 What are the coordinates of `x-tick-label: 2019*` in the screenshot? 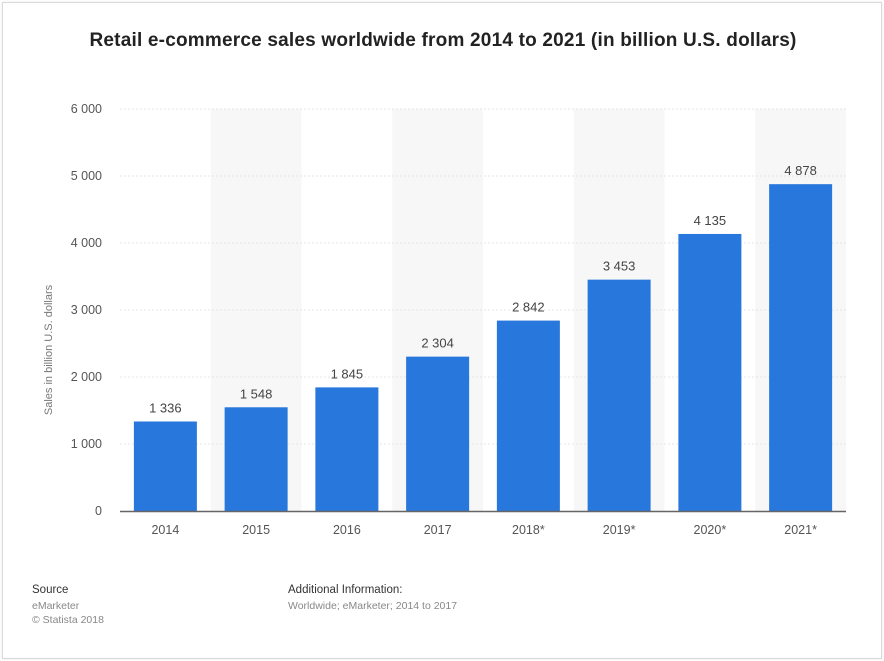 It's located at (619, 530).